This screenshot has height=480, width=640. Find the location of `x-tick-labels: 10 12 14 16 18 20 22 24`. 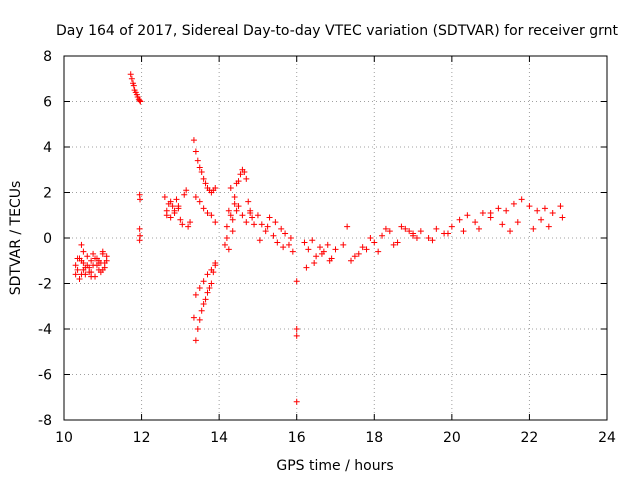

x-tick-labels: 10 12 14 16 18 20 22 24 is located at coordinates (335, 438).